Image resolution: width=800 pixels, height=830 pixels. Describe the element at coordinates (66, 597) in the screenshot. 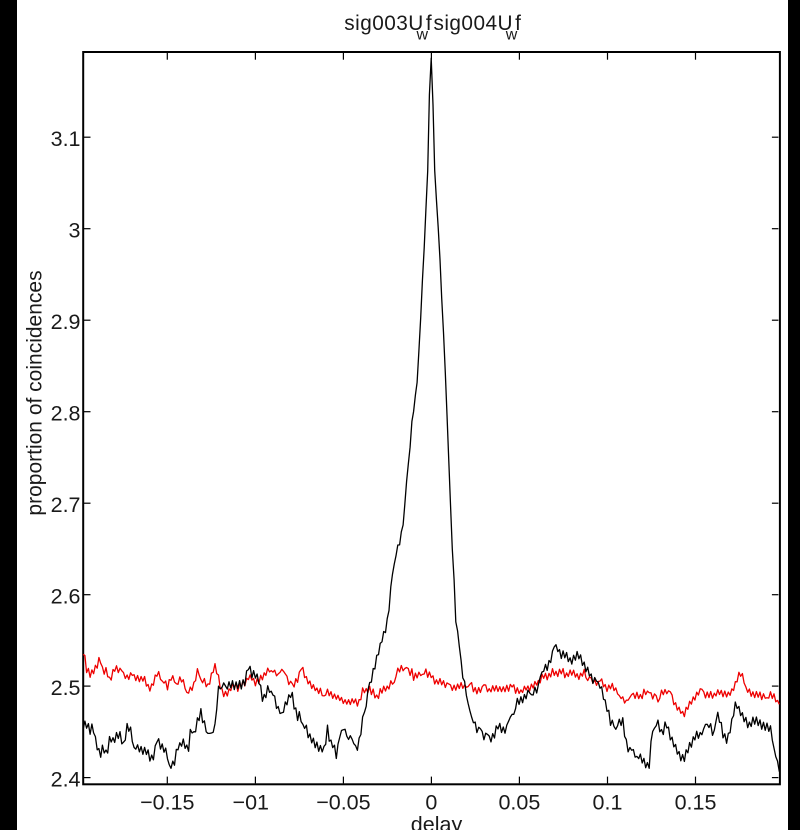

I see `svg-text: 2.6` at that location.